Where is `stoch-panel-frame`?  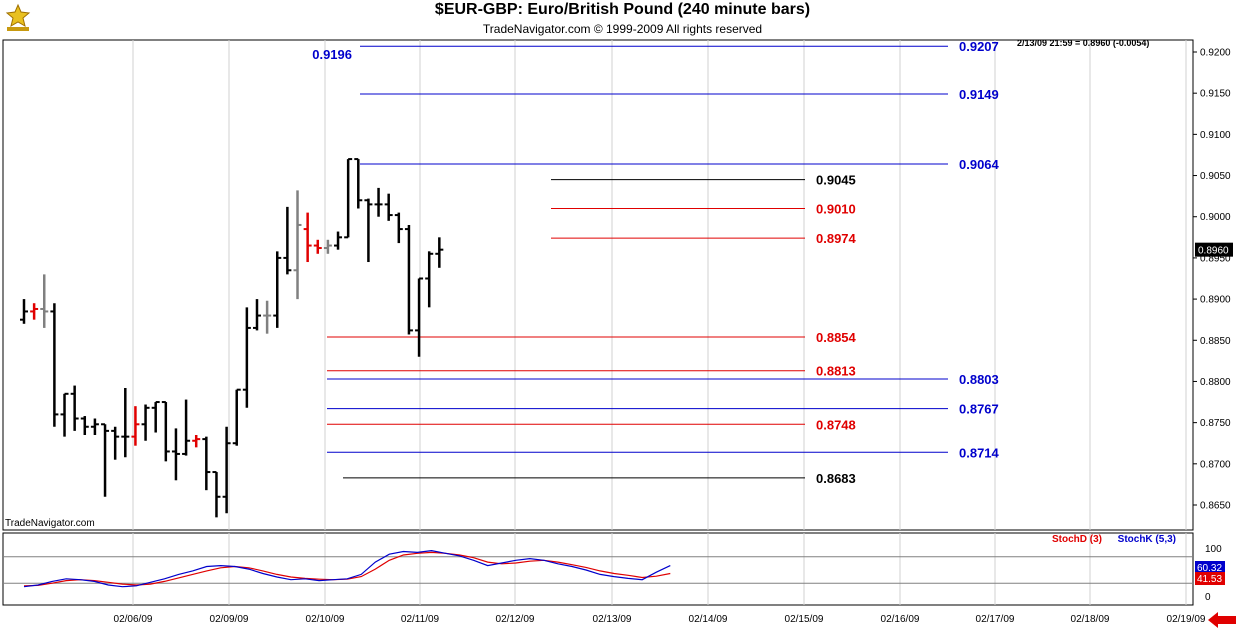 stoch-panel-frame is located at coordinates (598, 569).